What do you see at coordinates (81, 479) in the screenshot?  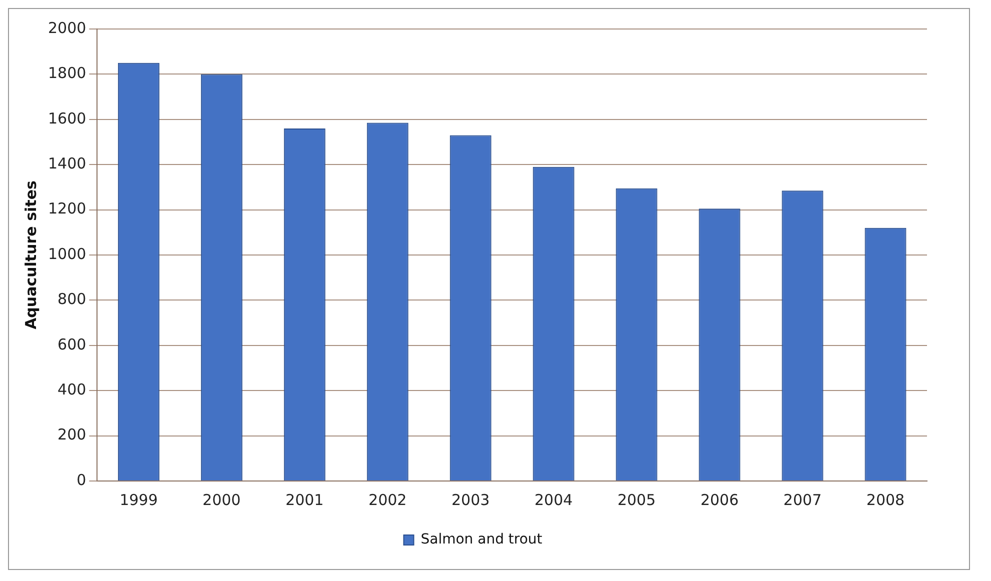 I see `y-tick-label: 0` at bounding box center [81, 479].